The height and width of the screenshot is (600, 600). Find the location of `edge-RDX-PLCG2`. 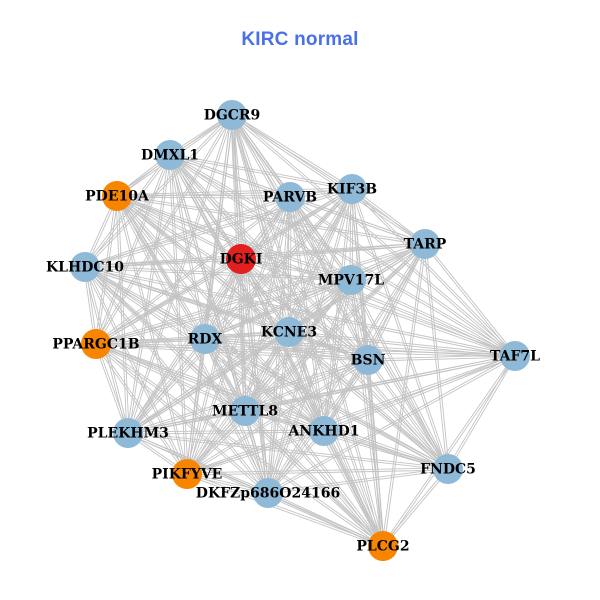

edge-RDX-PLCG2 is located at coordinates (295, 441).